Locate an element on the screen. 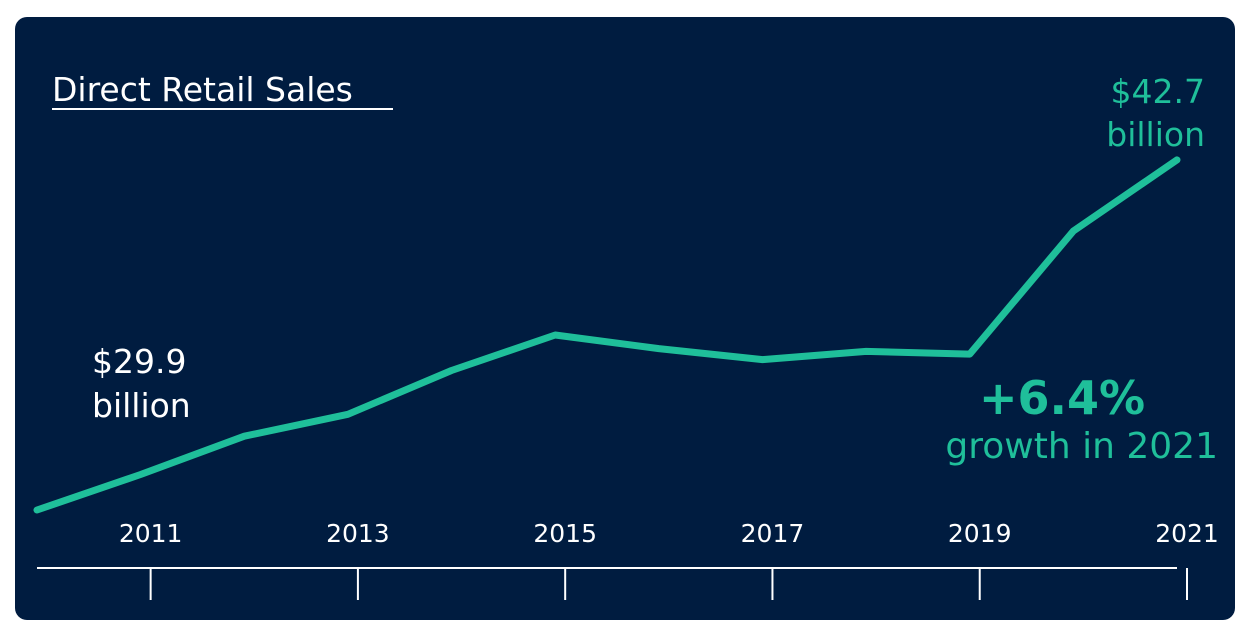  end-unit-label: billion is located at coordinates (1155, 134).